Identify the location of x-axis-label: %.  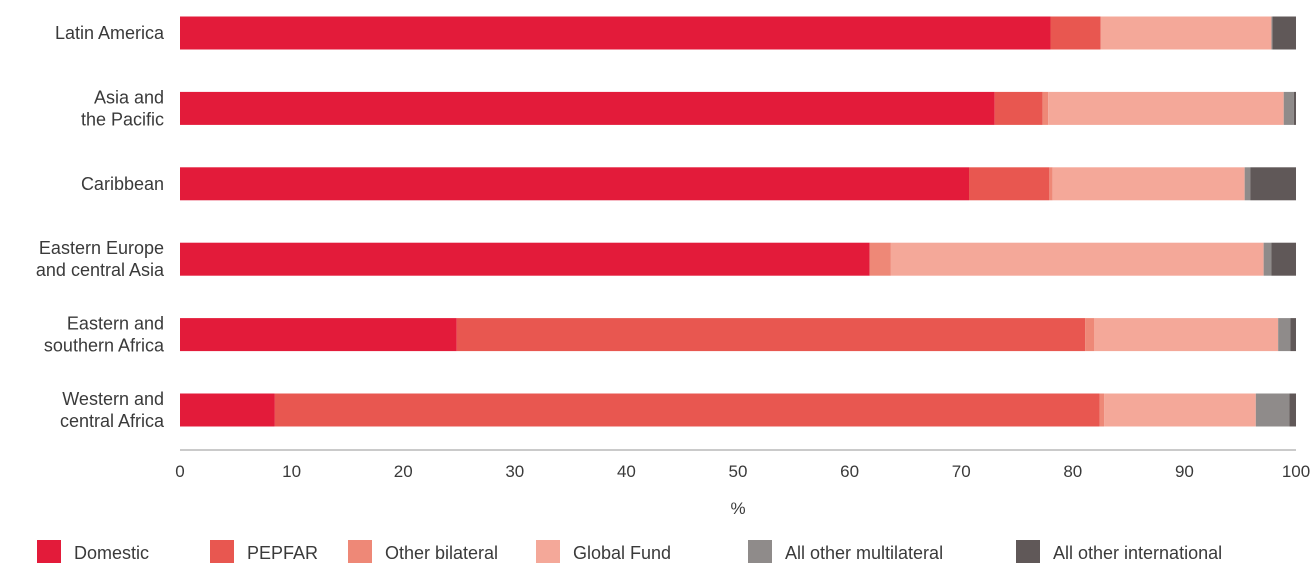
(737, 508).